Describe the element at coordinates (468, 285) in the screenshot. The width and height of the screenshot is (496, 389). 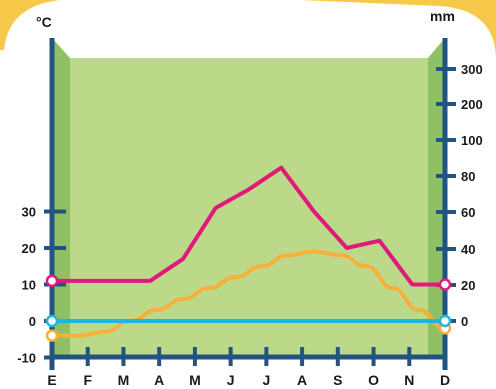
I see `right-tick-label: 20` at that location.